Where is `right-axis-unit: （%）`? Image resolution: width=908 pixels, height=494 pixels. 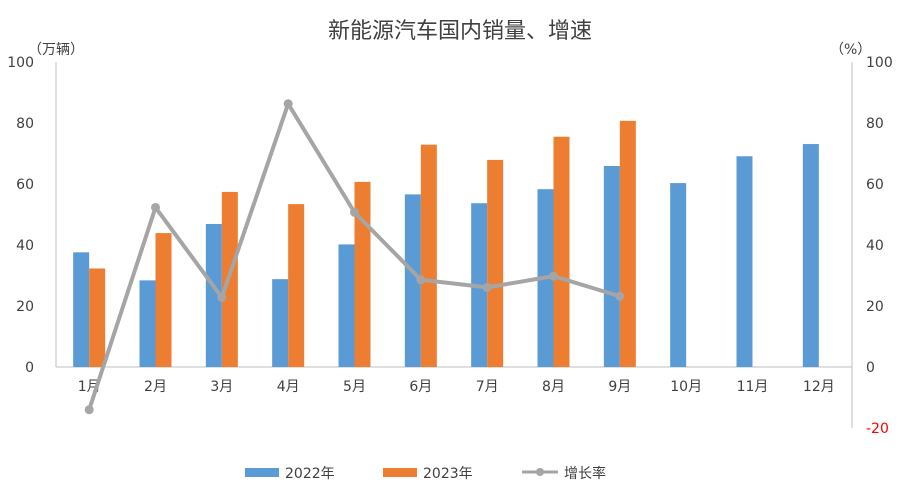
right-axis-unit: （%） is located at coordinates (850, 50).